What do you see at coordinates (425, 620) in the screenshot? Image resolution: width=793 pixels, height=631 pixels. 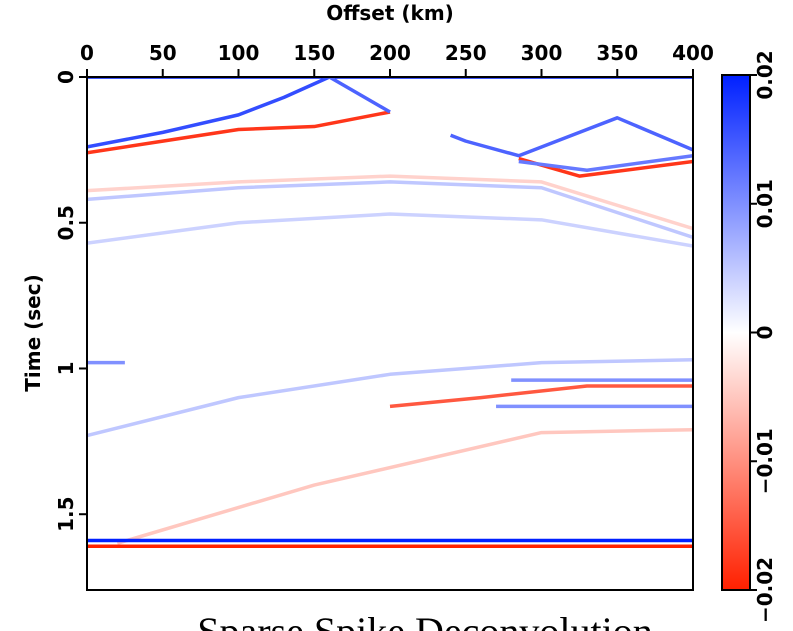 I see `caption: Sparse Spike Deconvolution` at bounding box center [425, 620].